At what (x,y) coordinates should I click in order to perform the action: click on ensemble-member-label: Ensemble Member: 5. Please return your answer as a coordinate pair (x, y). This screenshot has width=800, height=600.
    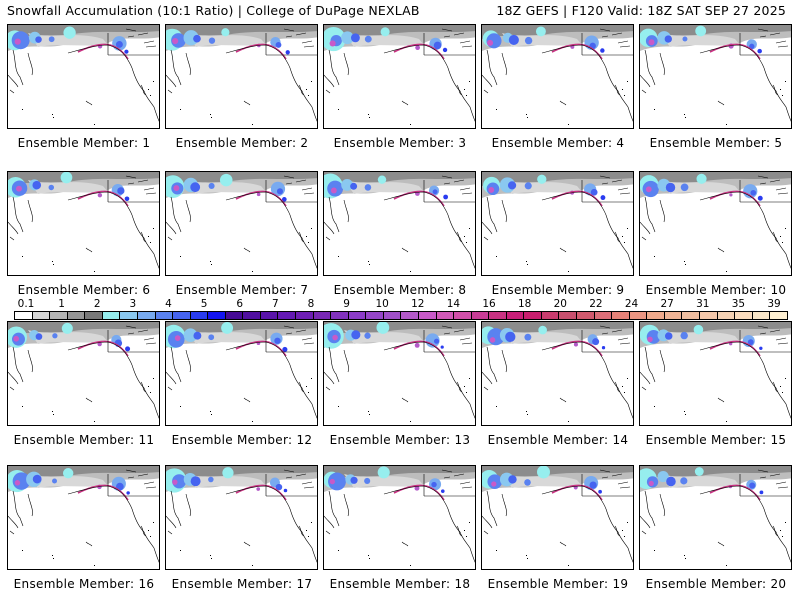
    Looking at the image, I should click on (716, 143).